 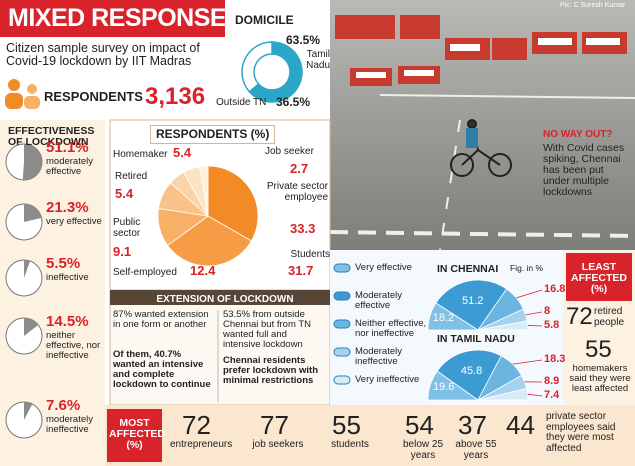 What do you see at coordinates (552, 325) in the screenshot?
I see `value-label: 5.8` at bounding box center [552, 325].